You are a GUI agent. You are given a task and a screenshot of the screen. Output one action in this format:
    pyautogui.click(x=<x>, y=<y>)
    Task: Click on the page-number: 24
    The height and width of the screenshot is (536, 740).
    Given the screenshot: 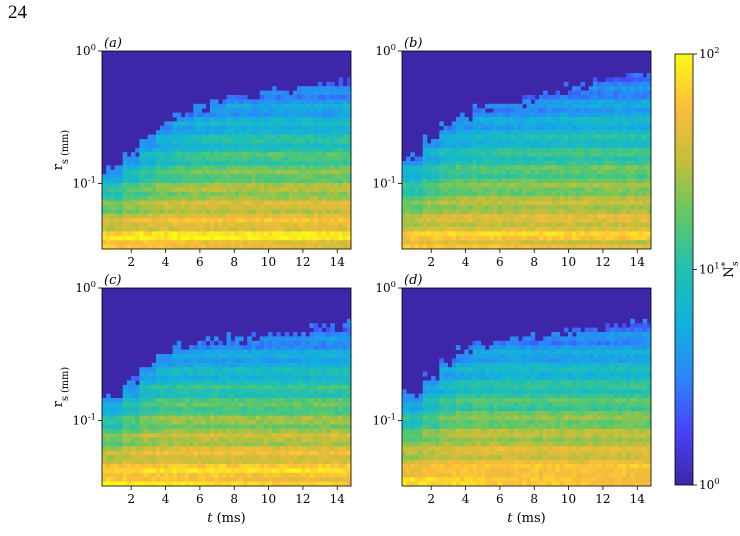 What is the action you would take?
    pyautogui.click(x=17, y=12)
    